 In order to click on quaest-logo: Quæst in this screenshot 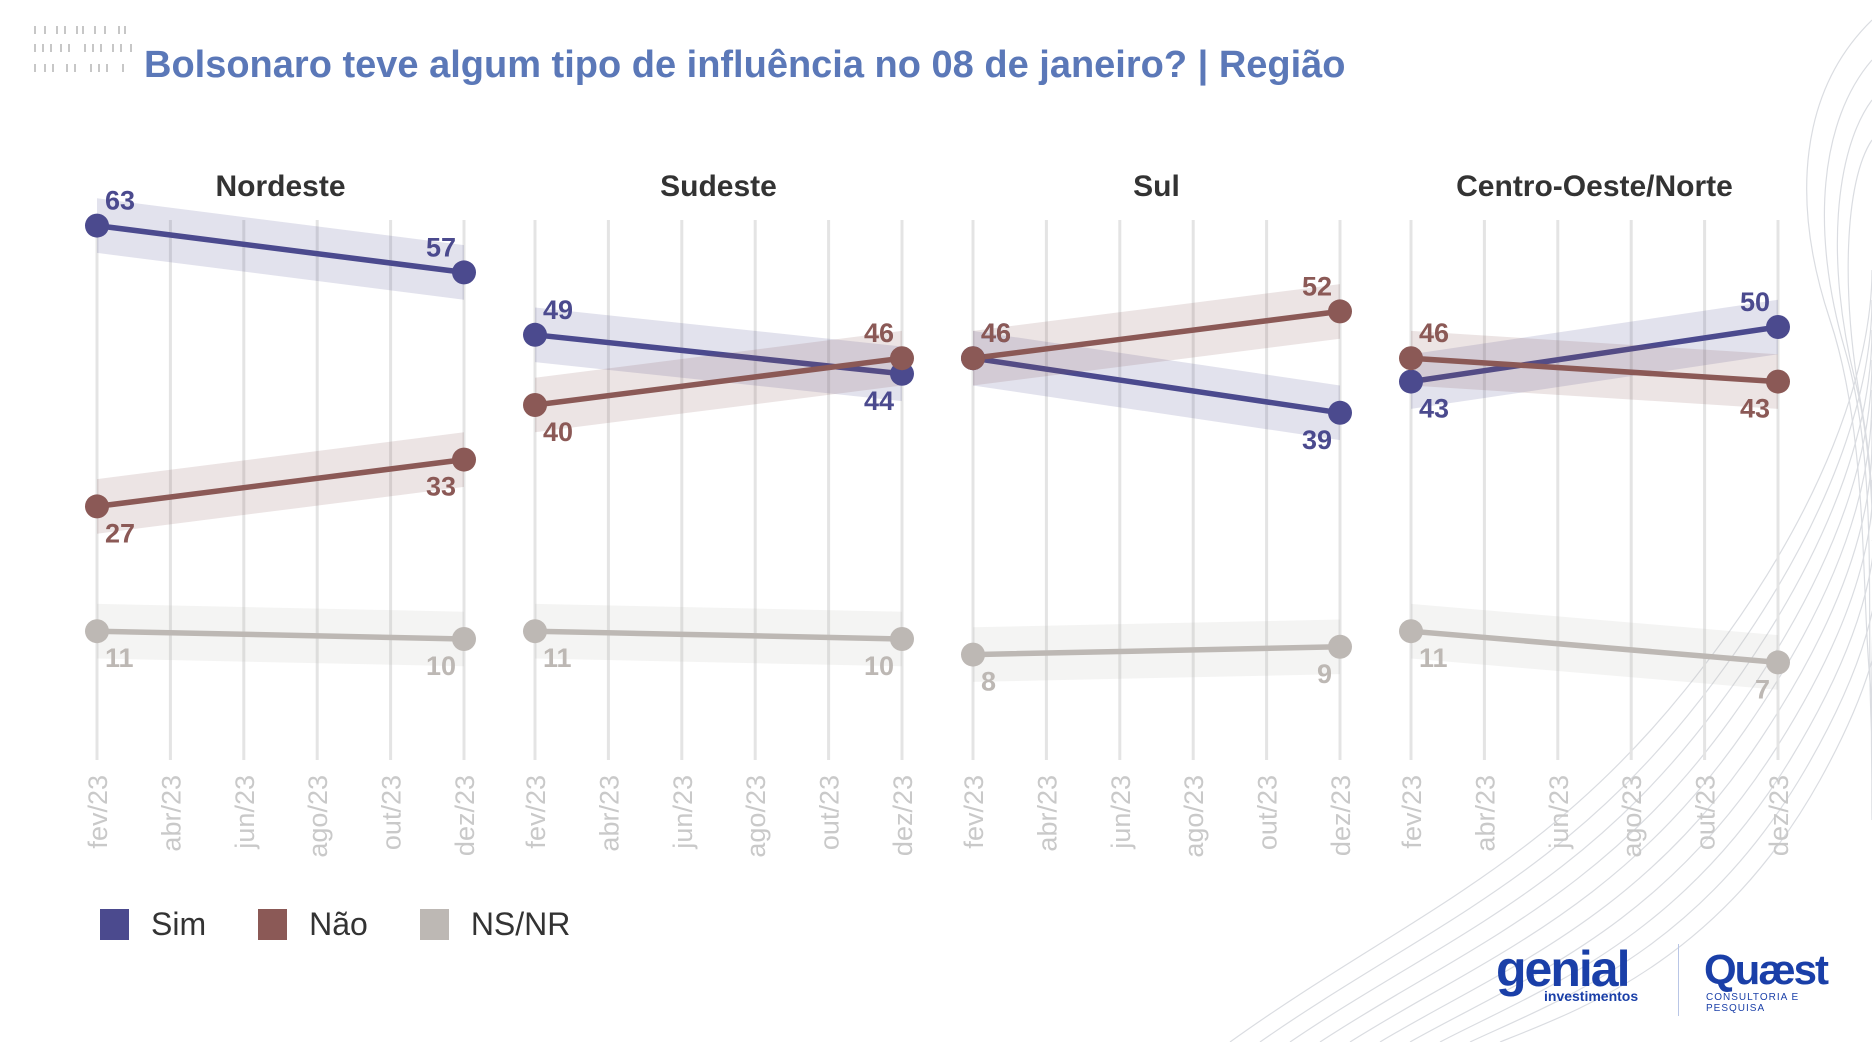, I will do `click(1766, 969)`.